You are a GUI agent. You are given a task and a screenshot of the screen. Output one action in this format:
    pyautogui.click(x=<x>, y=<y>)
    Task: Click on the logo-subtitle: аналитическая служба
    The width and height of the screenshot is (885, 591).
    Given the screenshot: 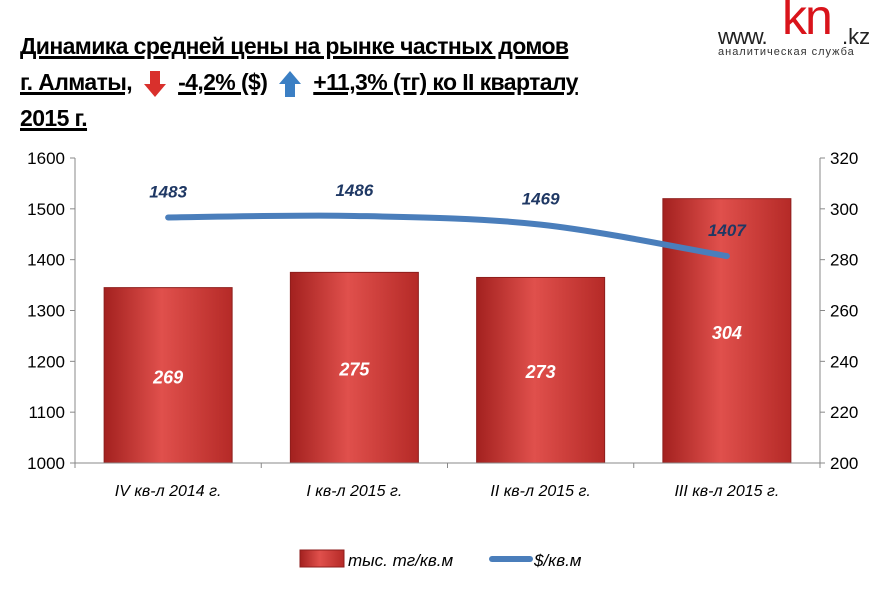 What is the action you would take?
    pyautogui.click(x=786, y=52)
    